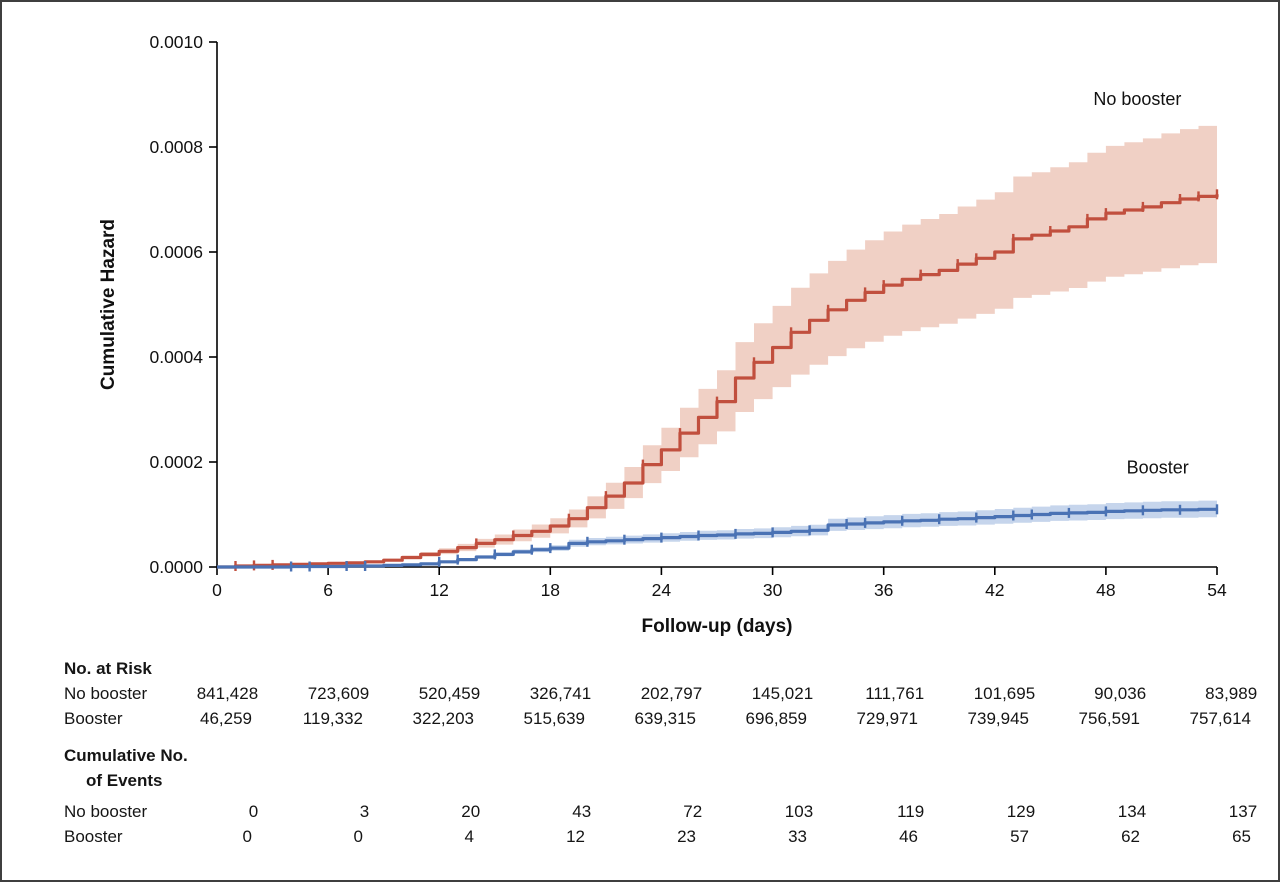 Image resolution: width=1280 pixels, height=882 pixels. I want to click on y-tick-label: 0.0002, so click(176, 462).